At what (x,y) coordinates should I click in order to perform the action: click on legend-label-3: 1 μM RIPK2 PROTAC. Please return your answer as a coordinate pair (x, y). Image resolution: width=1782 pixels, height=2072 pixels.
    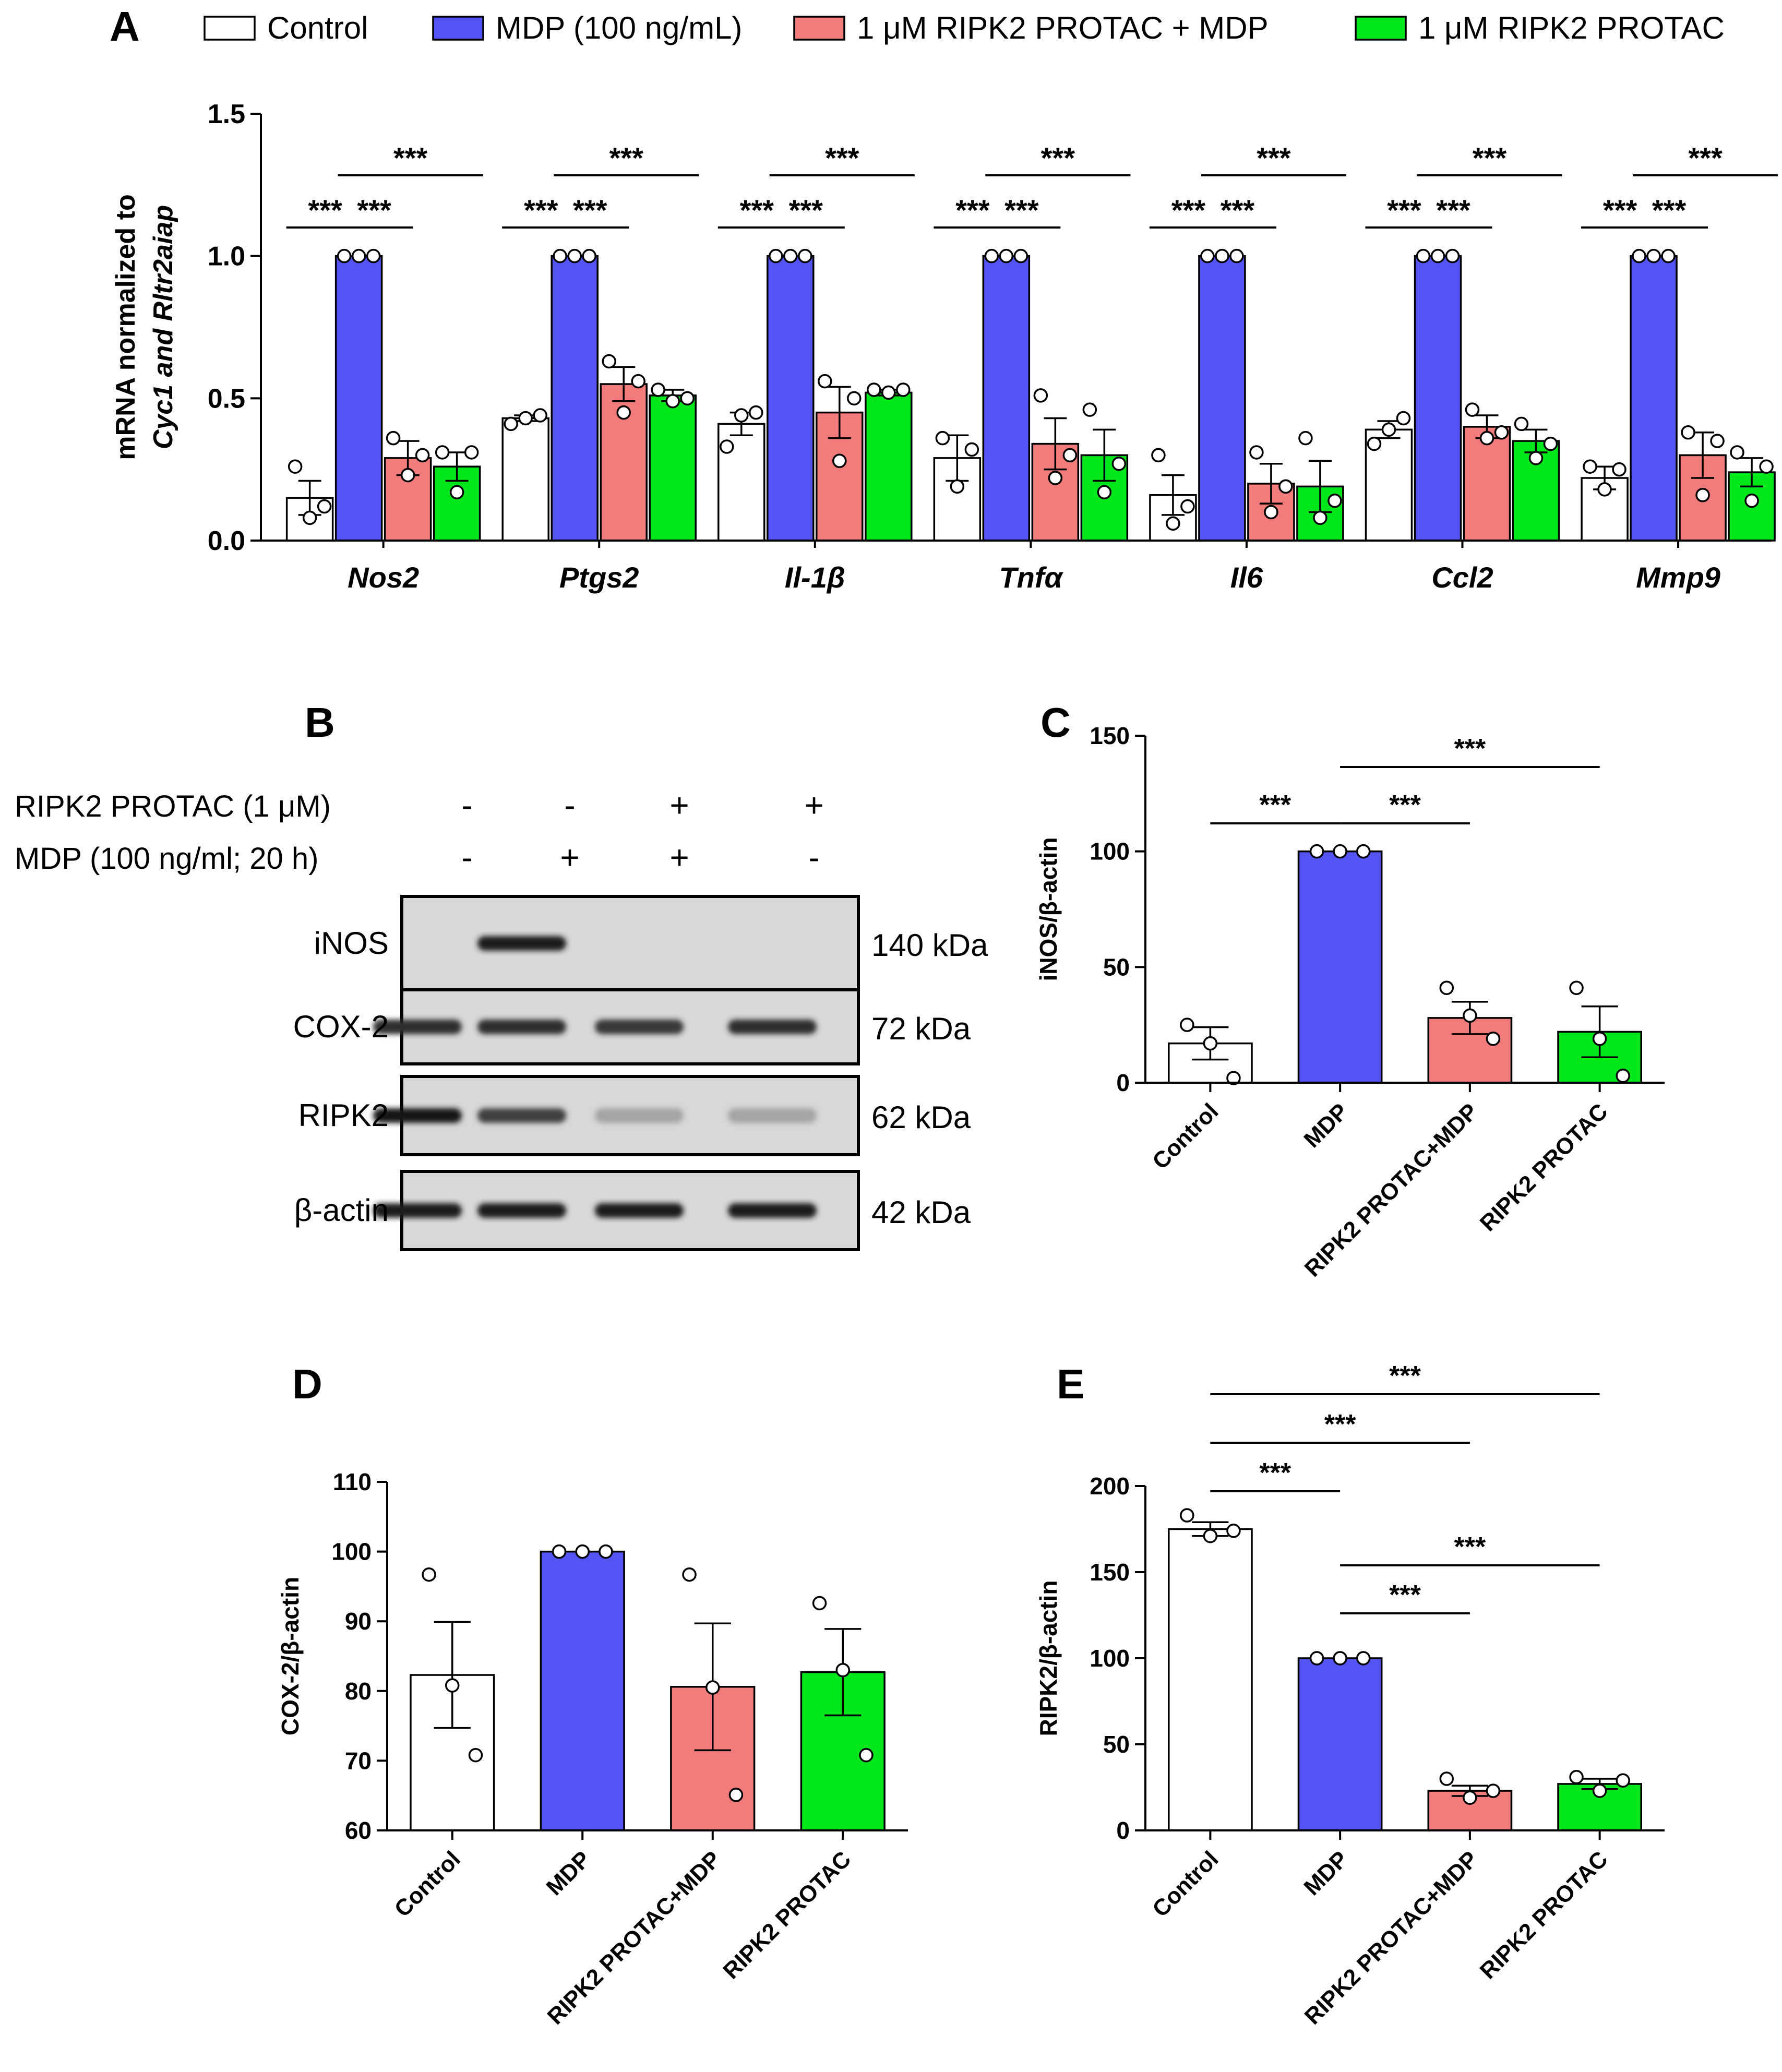
    Looking at the image, I should click on (1571, 27).